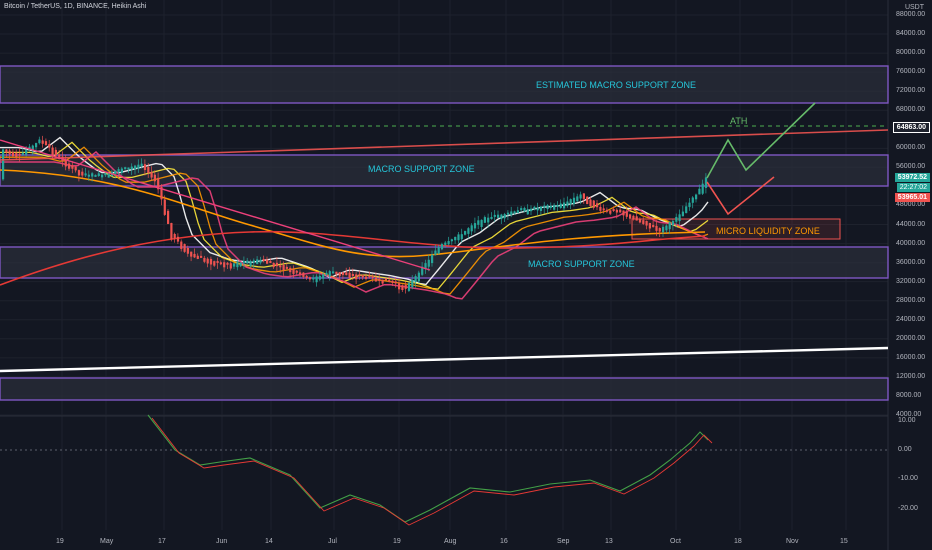 The height and width of the screenshot is (550, 932). I want to click on price-tick-label: 40000.00, so click(911, 243).